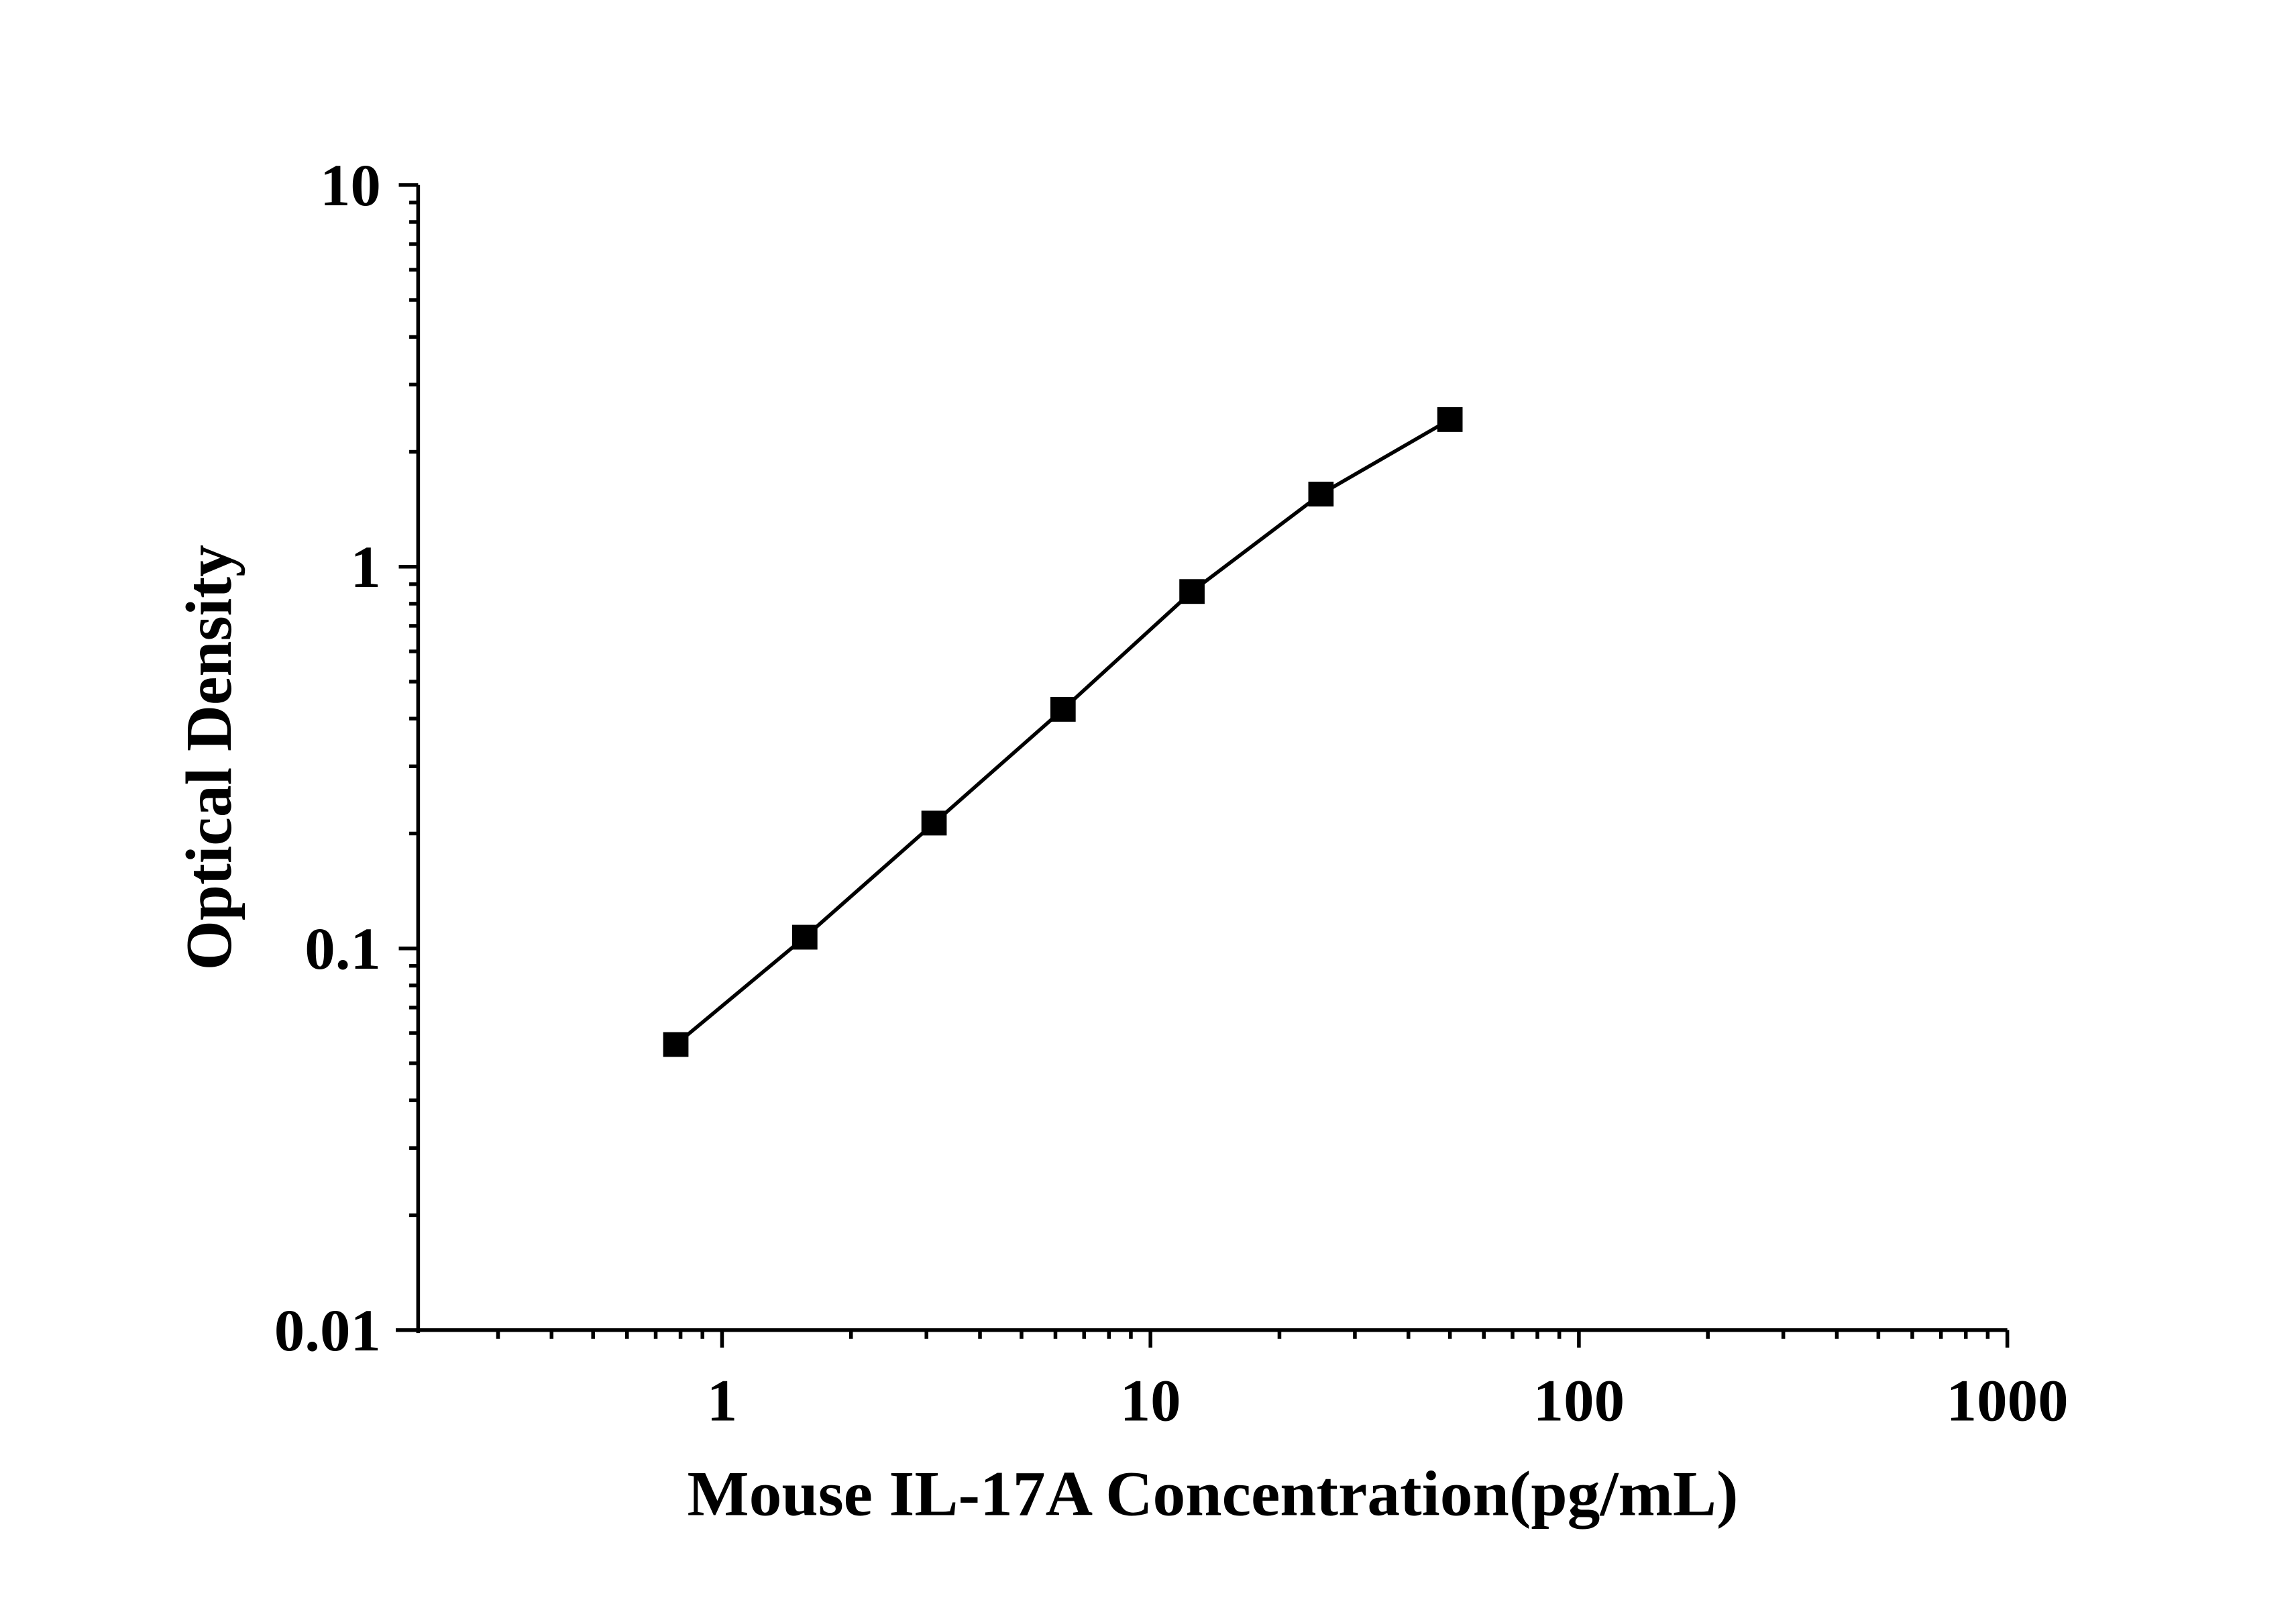 Image resolution: width=2296 pixels, height=1604 pixels. Describe the element at coordinates (350, 186) in the screenshot. I see `y-tick-label: 10` at that location.